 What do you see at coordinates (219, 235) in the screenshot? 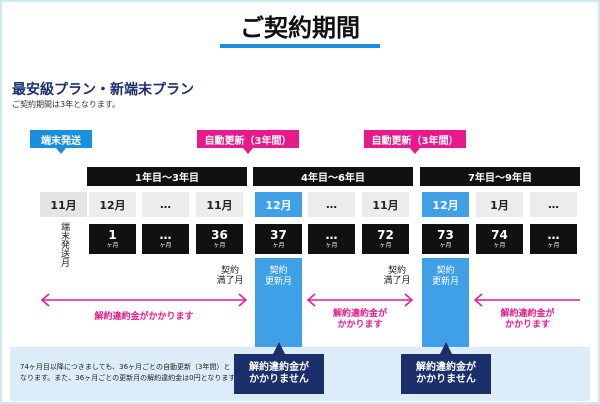
I see `count-number: 36` at bounding box center [219, 235].